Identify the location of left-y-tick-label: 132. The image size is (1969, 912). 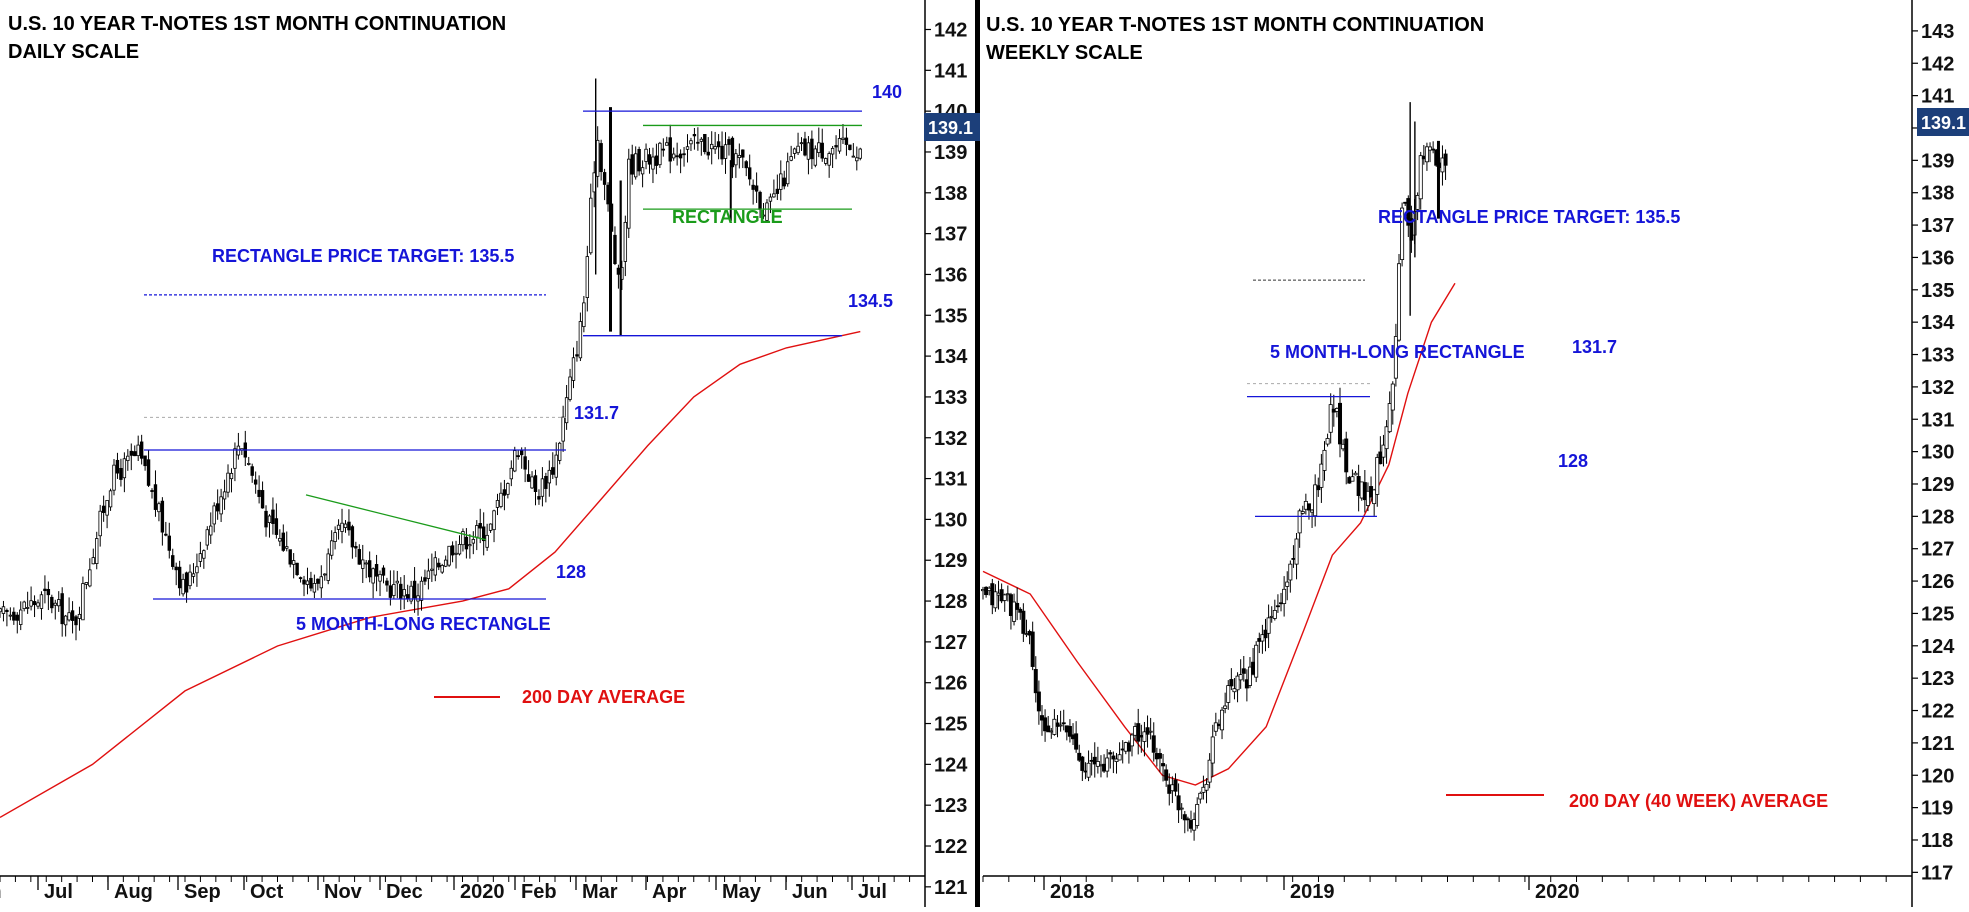
(950, 439).